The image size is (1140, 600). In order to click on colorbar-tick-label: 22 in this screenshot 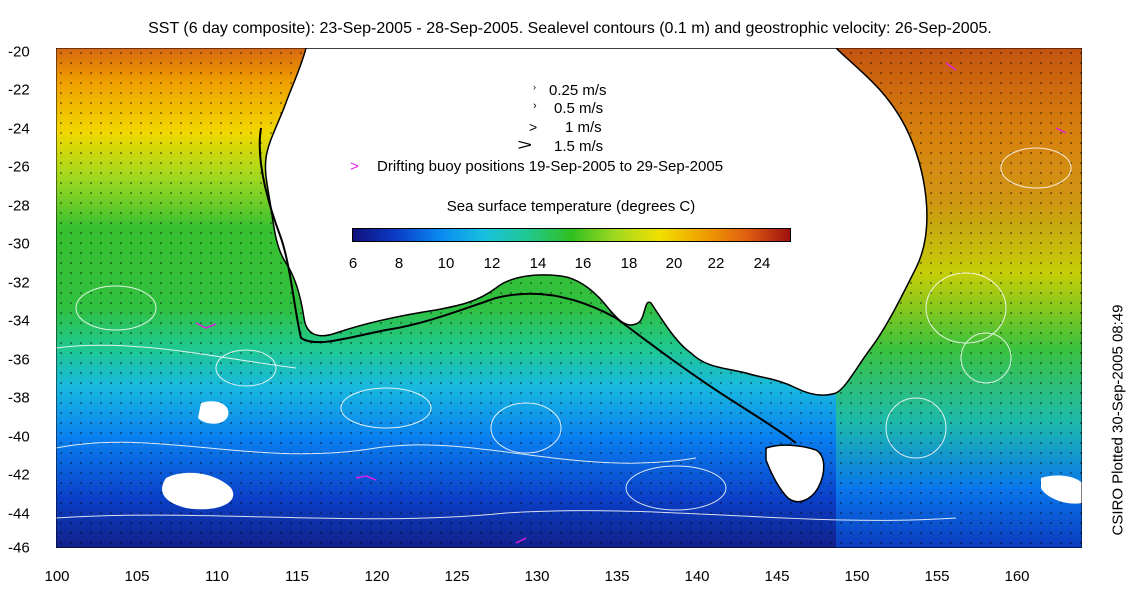, I will do `click(716, 263)`.